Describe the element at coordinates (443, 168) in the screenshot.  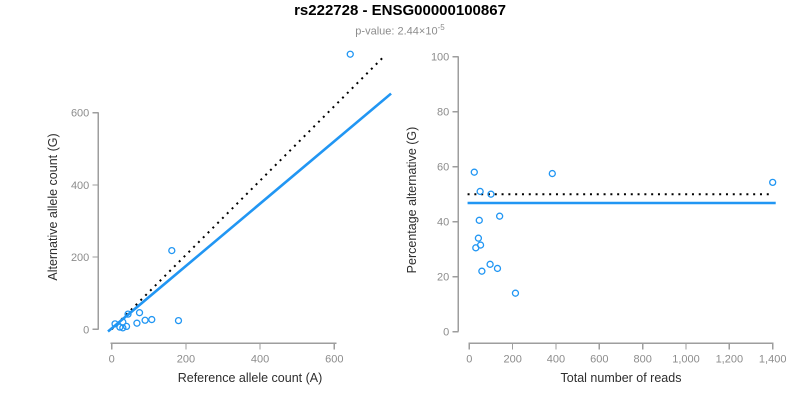
I see `y-tick-label: 60` at that location.